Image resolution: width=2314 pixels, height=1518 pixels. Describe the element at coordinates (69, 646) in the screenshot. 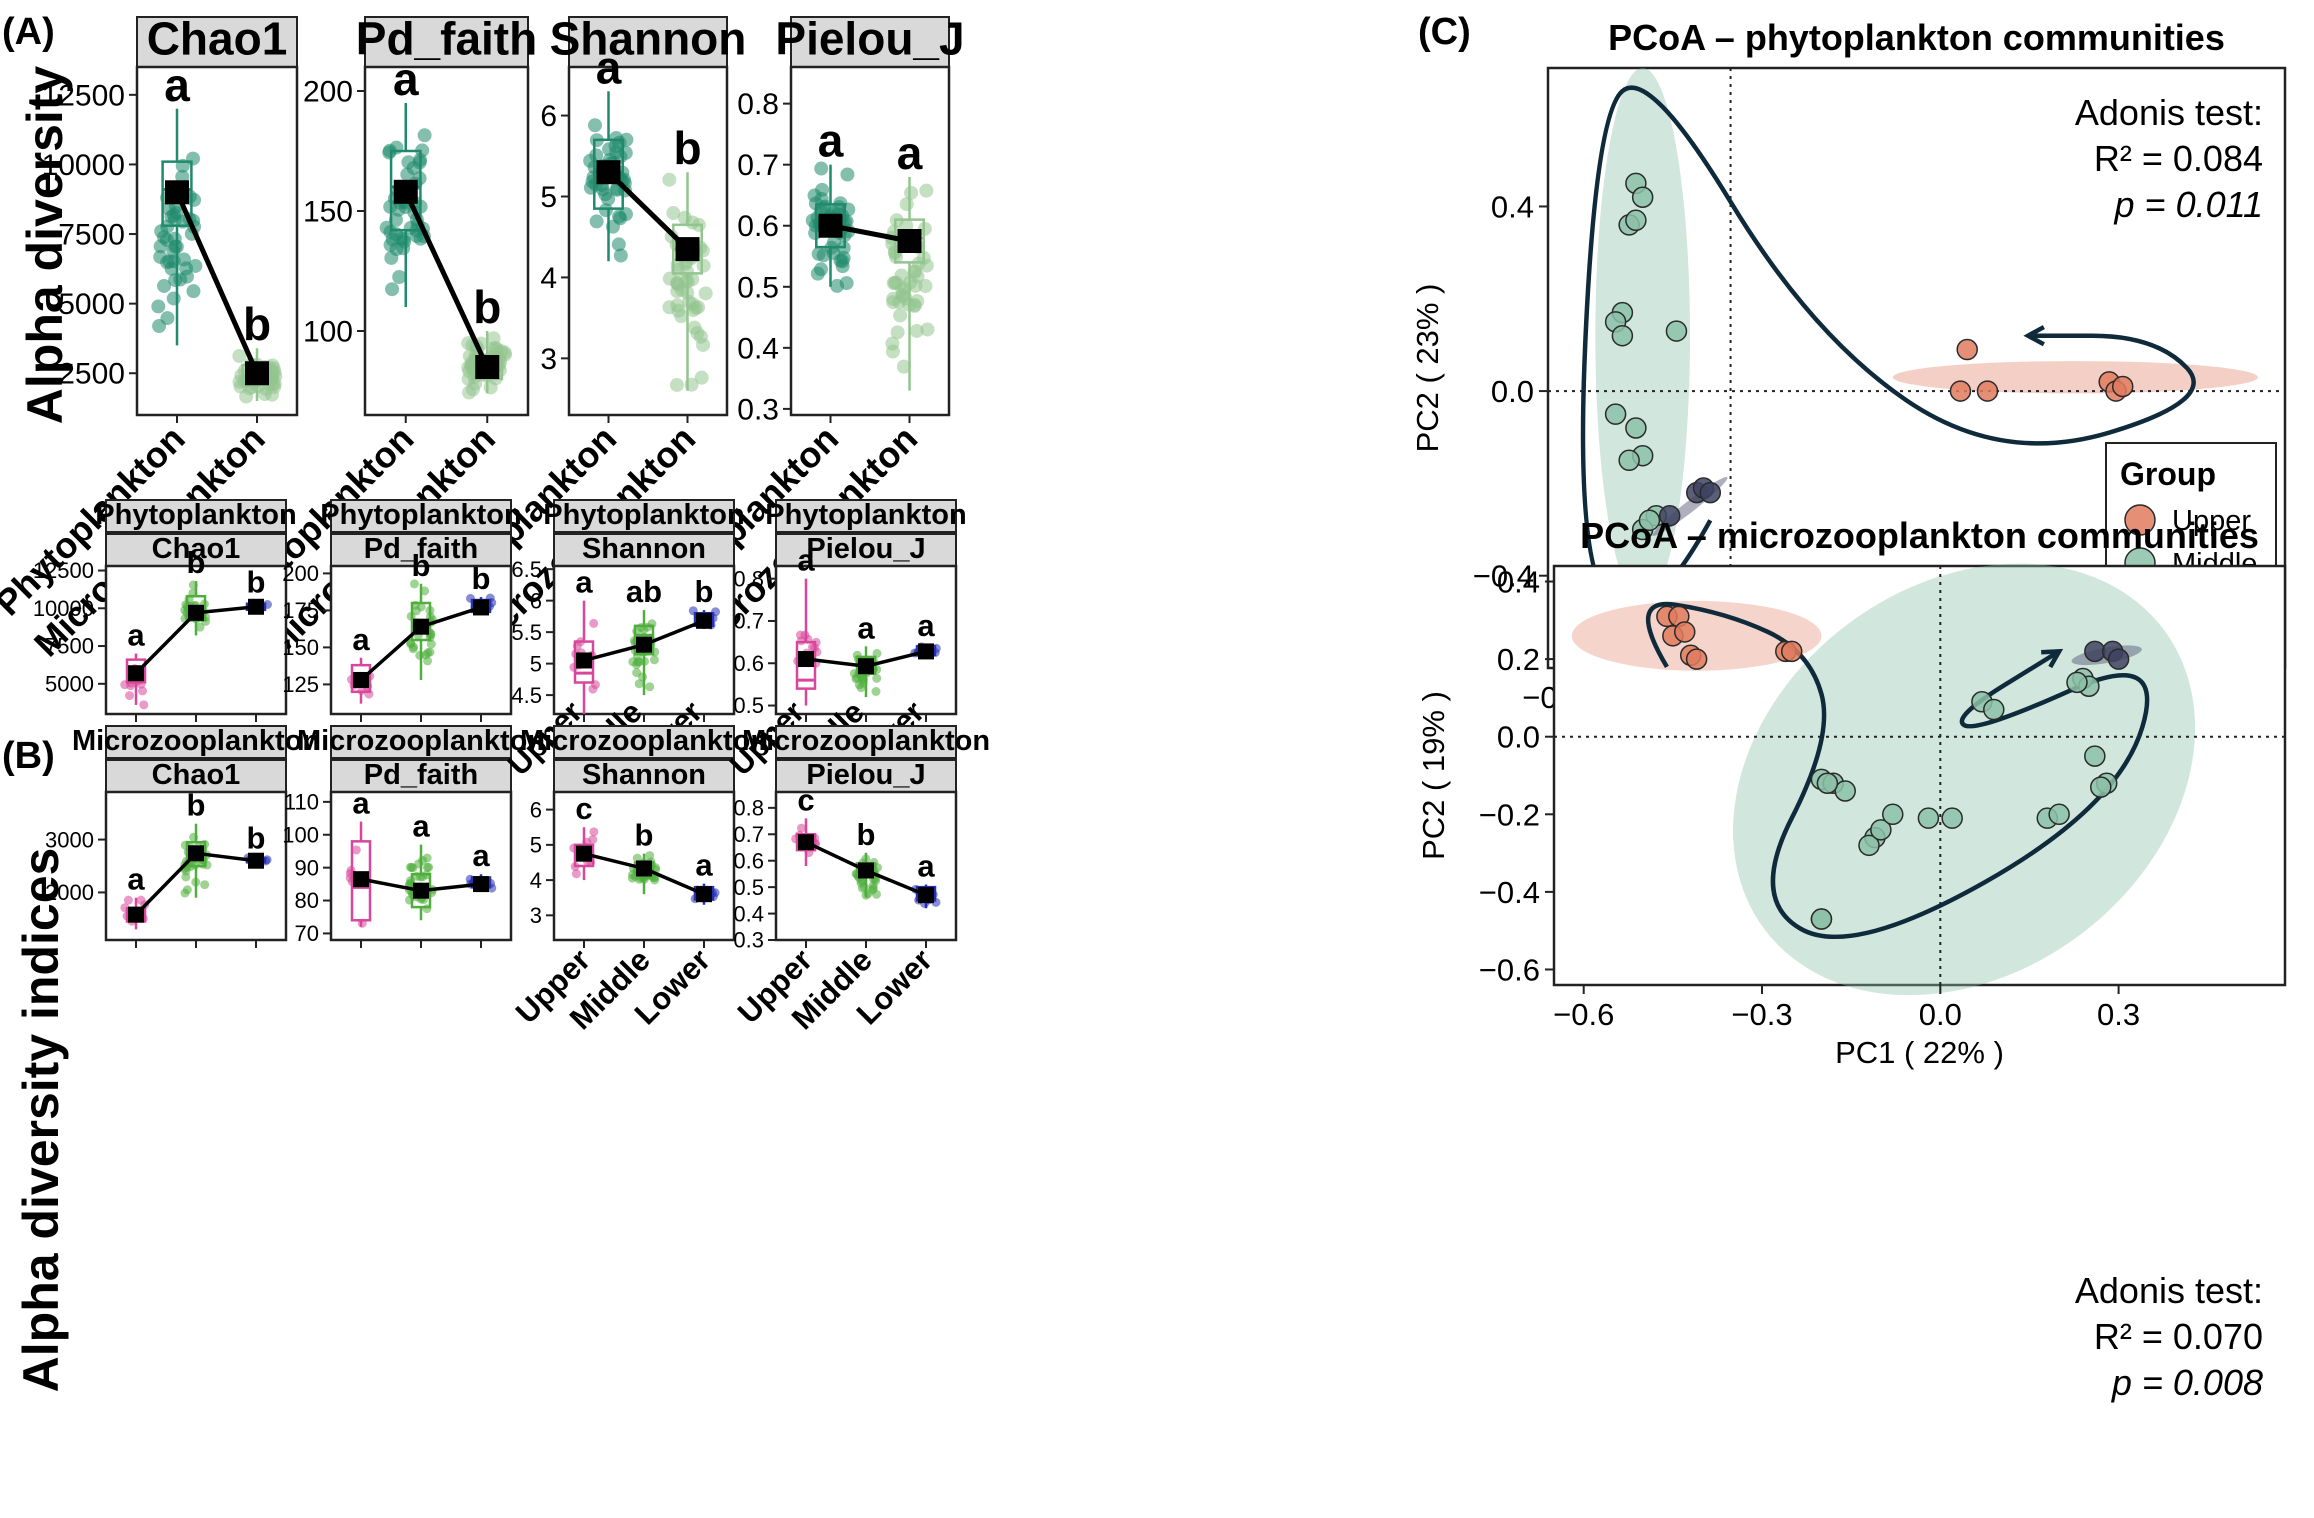

I see `y-tick-label: 7500` at that location.